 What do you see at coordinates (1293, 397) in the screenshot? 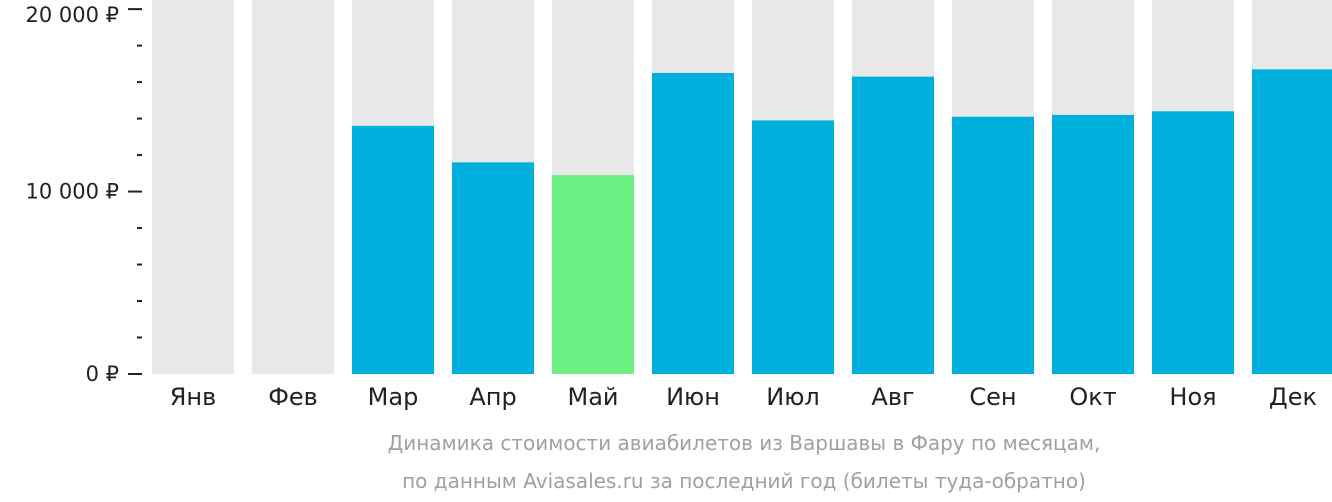
I see `x-tick-label-12: Дек` at bounding box center [1293, 397].